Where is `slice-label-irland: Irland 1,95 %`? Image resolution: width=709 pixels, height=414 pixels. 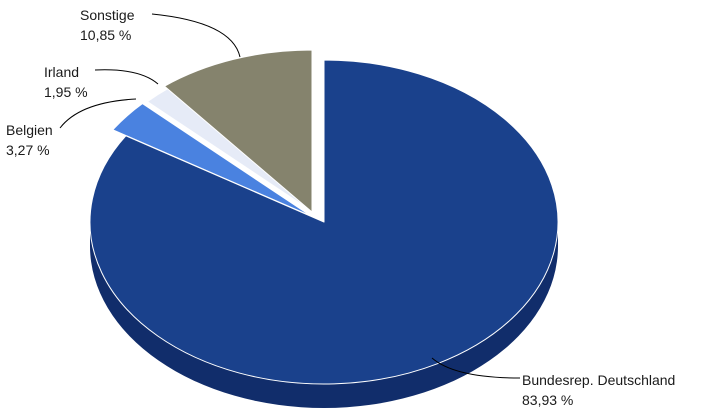 slice-label-irland: Irland 1,95 % is located at coordinates (66, 82).